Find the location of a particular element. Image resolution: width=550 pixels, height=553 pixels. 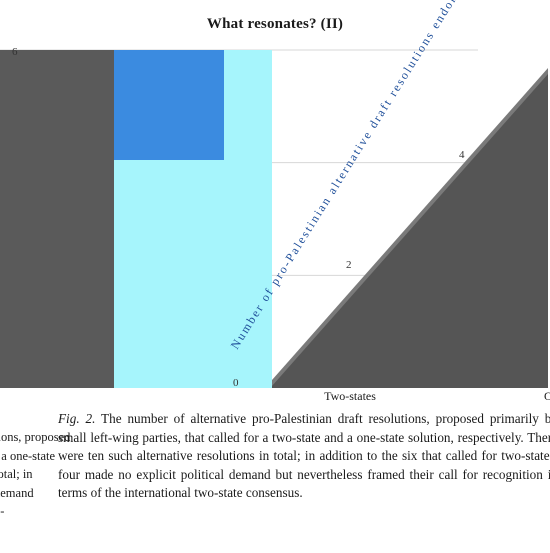

category-layer: ne-state Two-states O is located at coordinates (275, 394).